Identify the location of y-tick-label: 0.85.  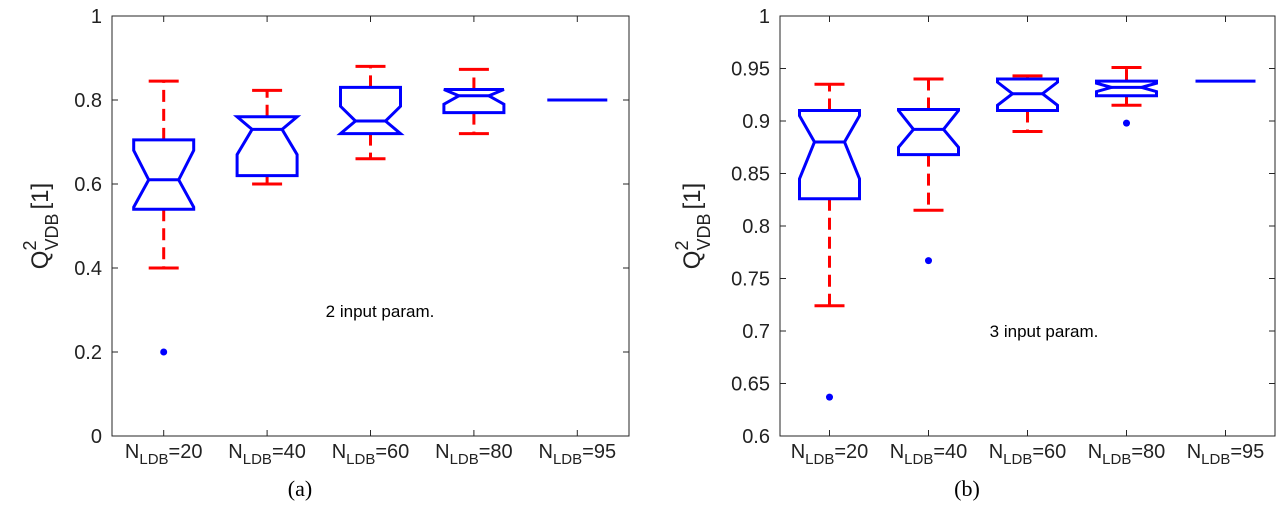
(750, 175).